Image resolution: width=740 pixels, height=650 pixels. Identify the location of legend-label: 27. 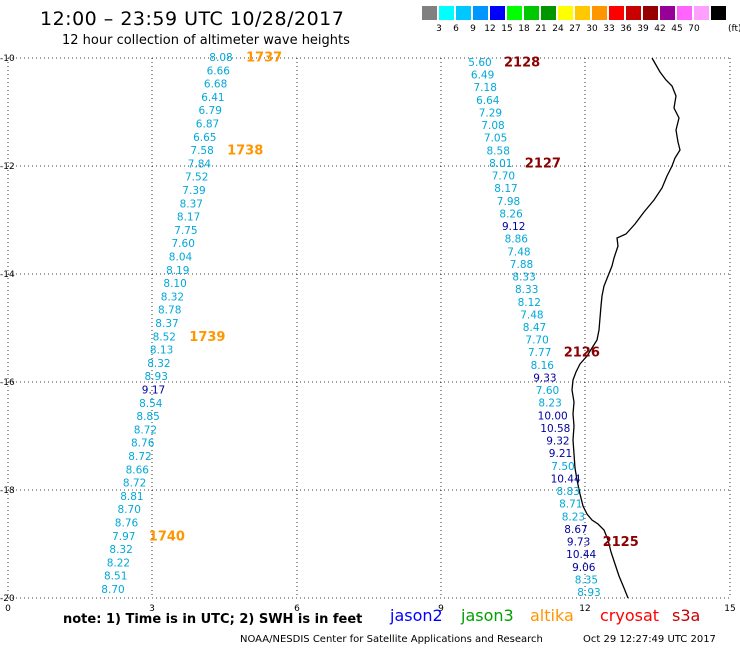
(575, 29).